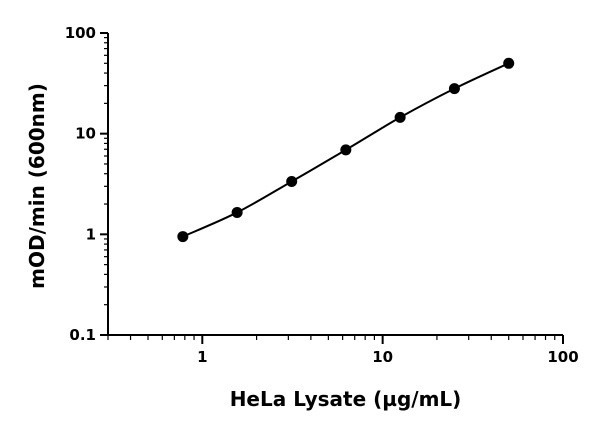  What do you see at coordinates (382, 357) in the screenshot?
I see `x-tick-label: 10` at bounding box center [382, 357].